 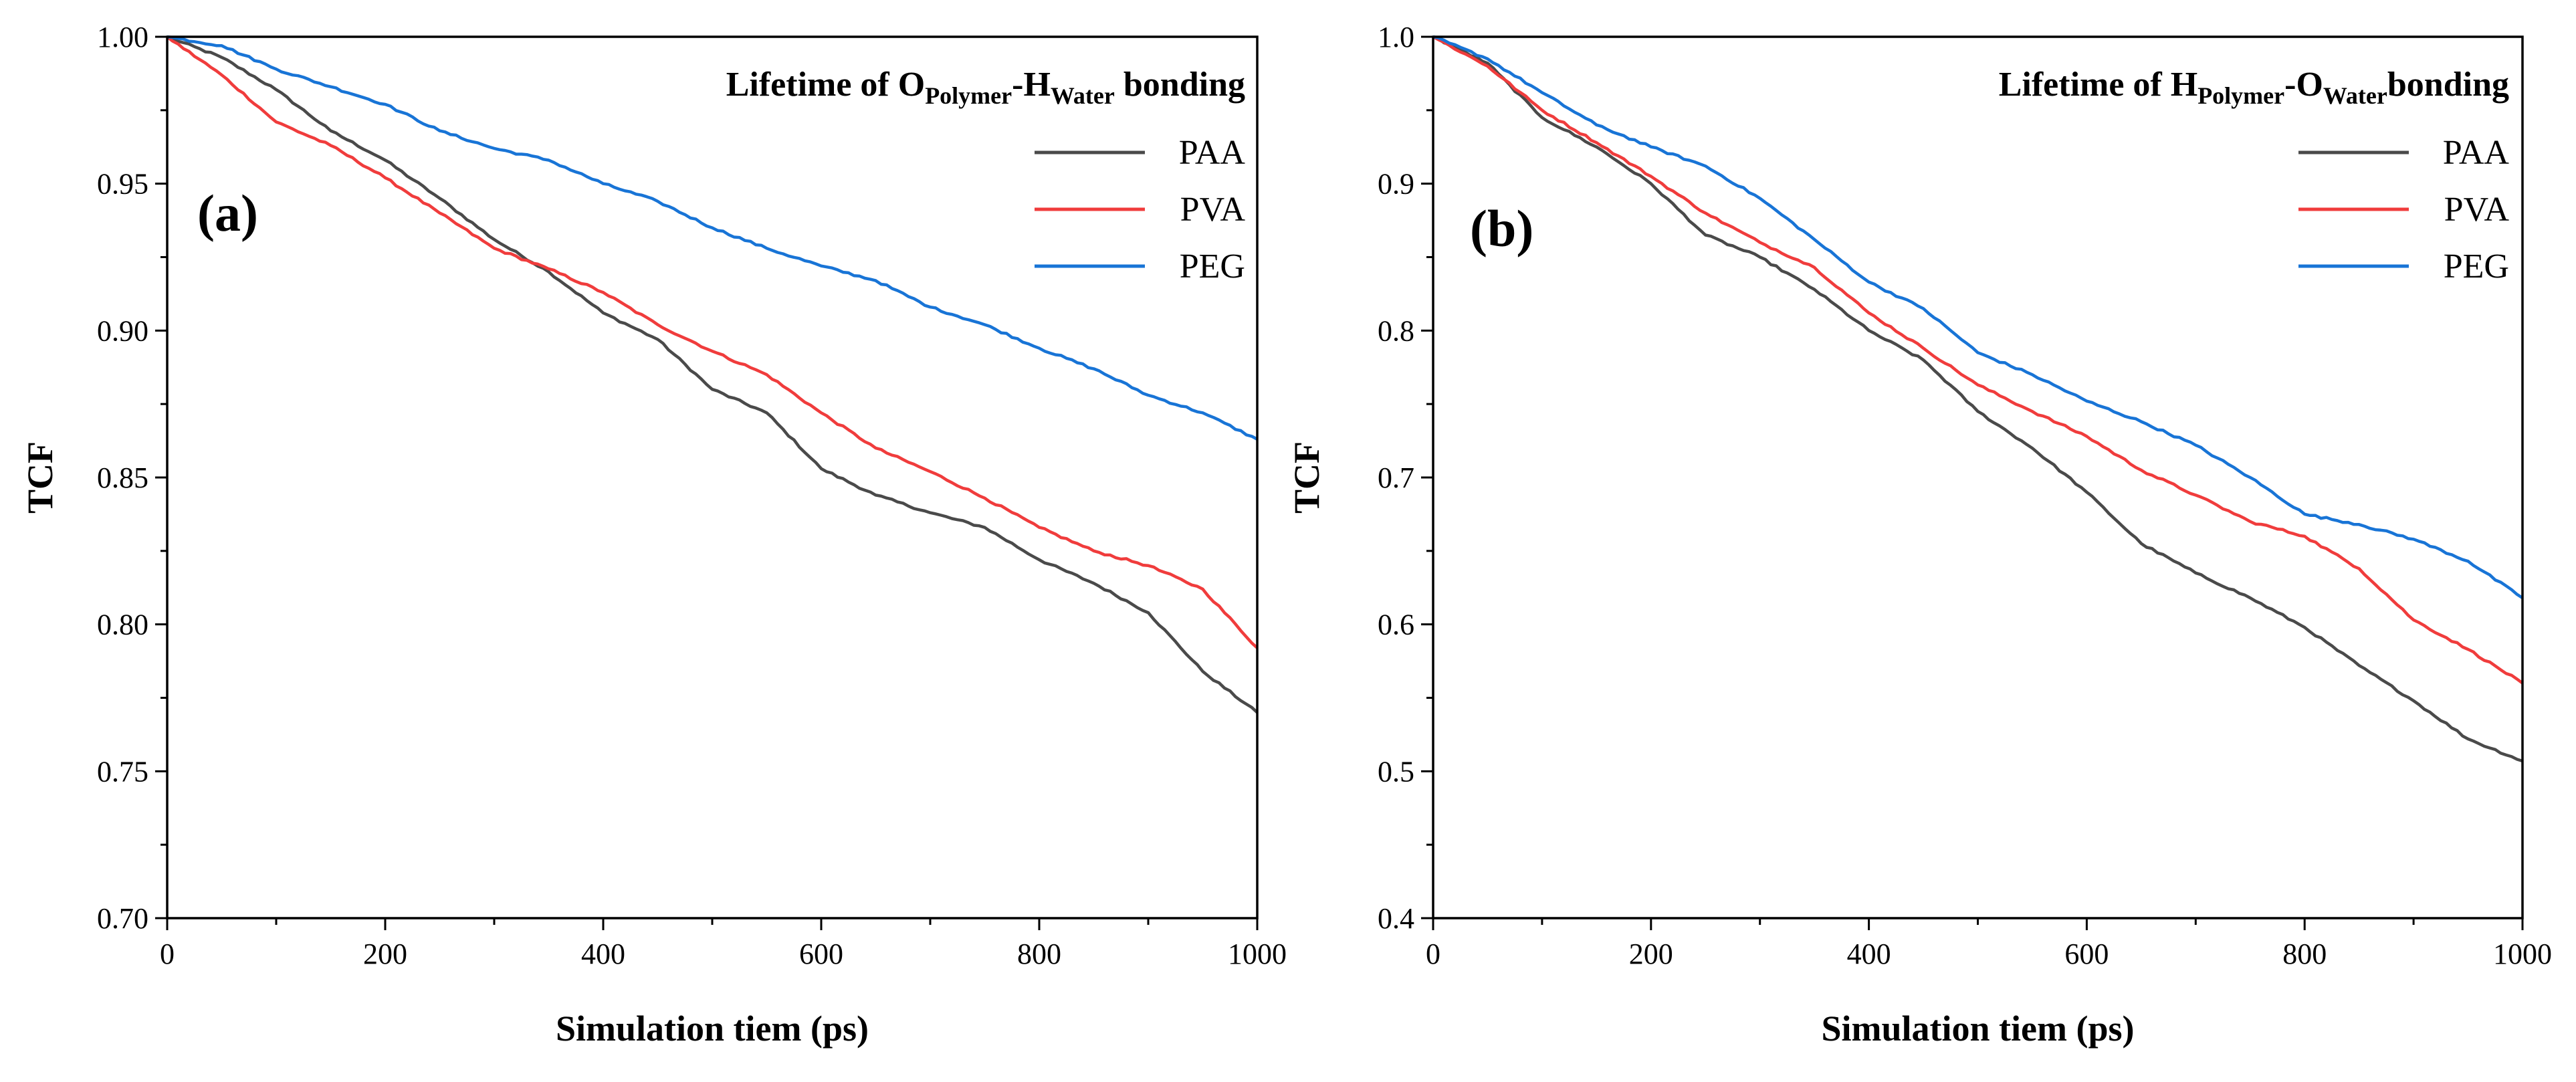 What do you see at coordinates (123, 330) in the screenshot?
I see `y-tick-label: 0.90` at bounding box center [123, 330].